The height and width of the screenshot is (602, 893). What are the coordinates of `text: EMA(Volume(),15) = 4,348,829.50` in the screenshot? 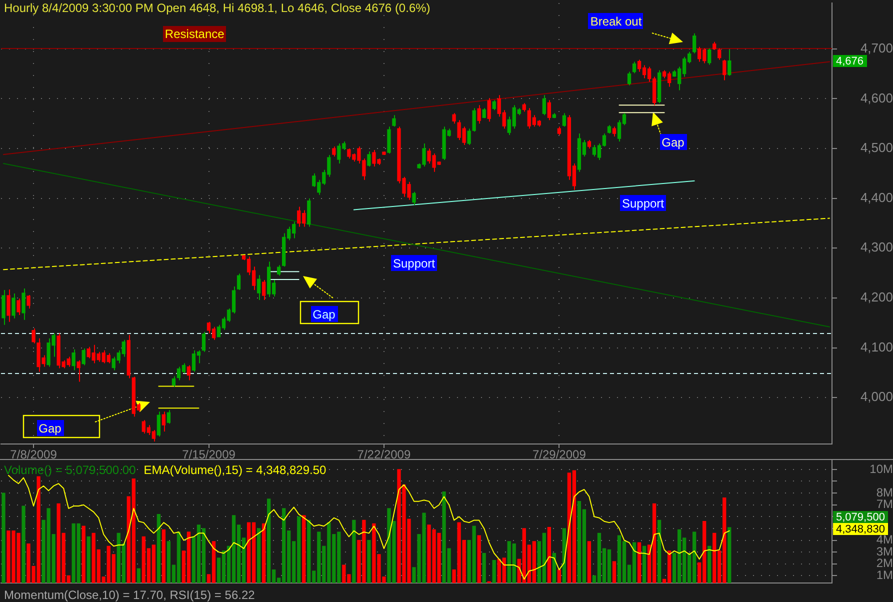 It's located at (235, 470).